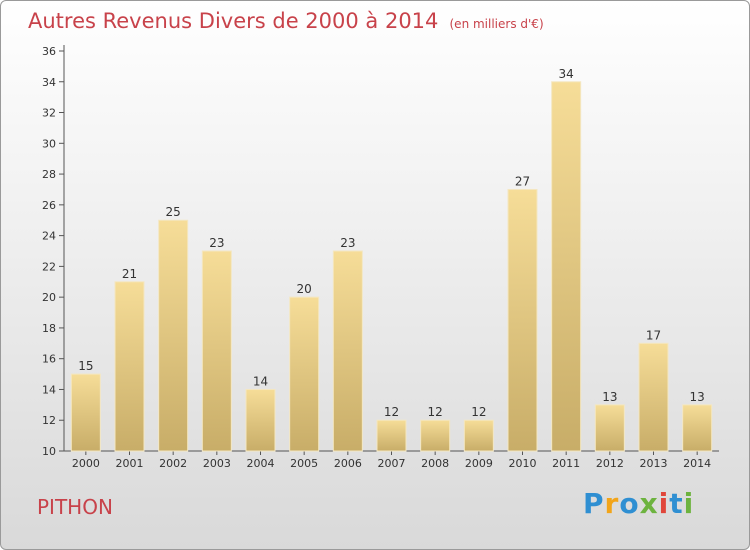 This screenshot has height=550, width=750. Describe the element at coordinates (612, 503) in the screenshot. I see `logo-letter: r` at that location.